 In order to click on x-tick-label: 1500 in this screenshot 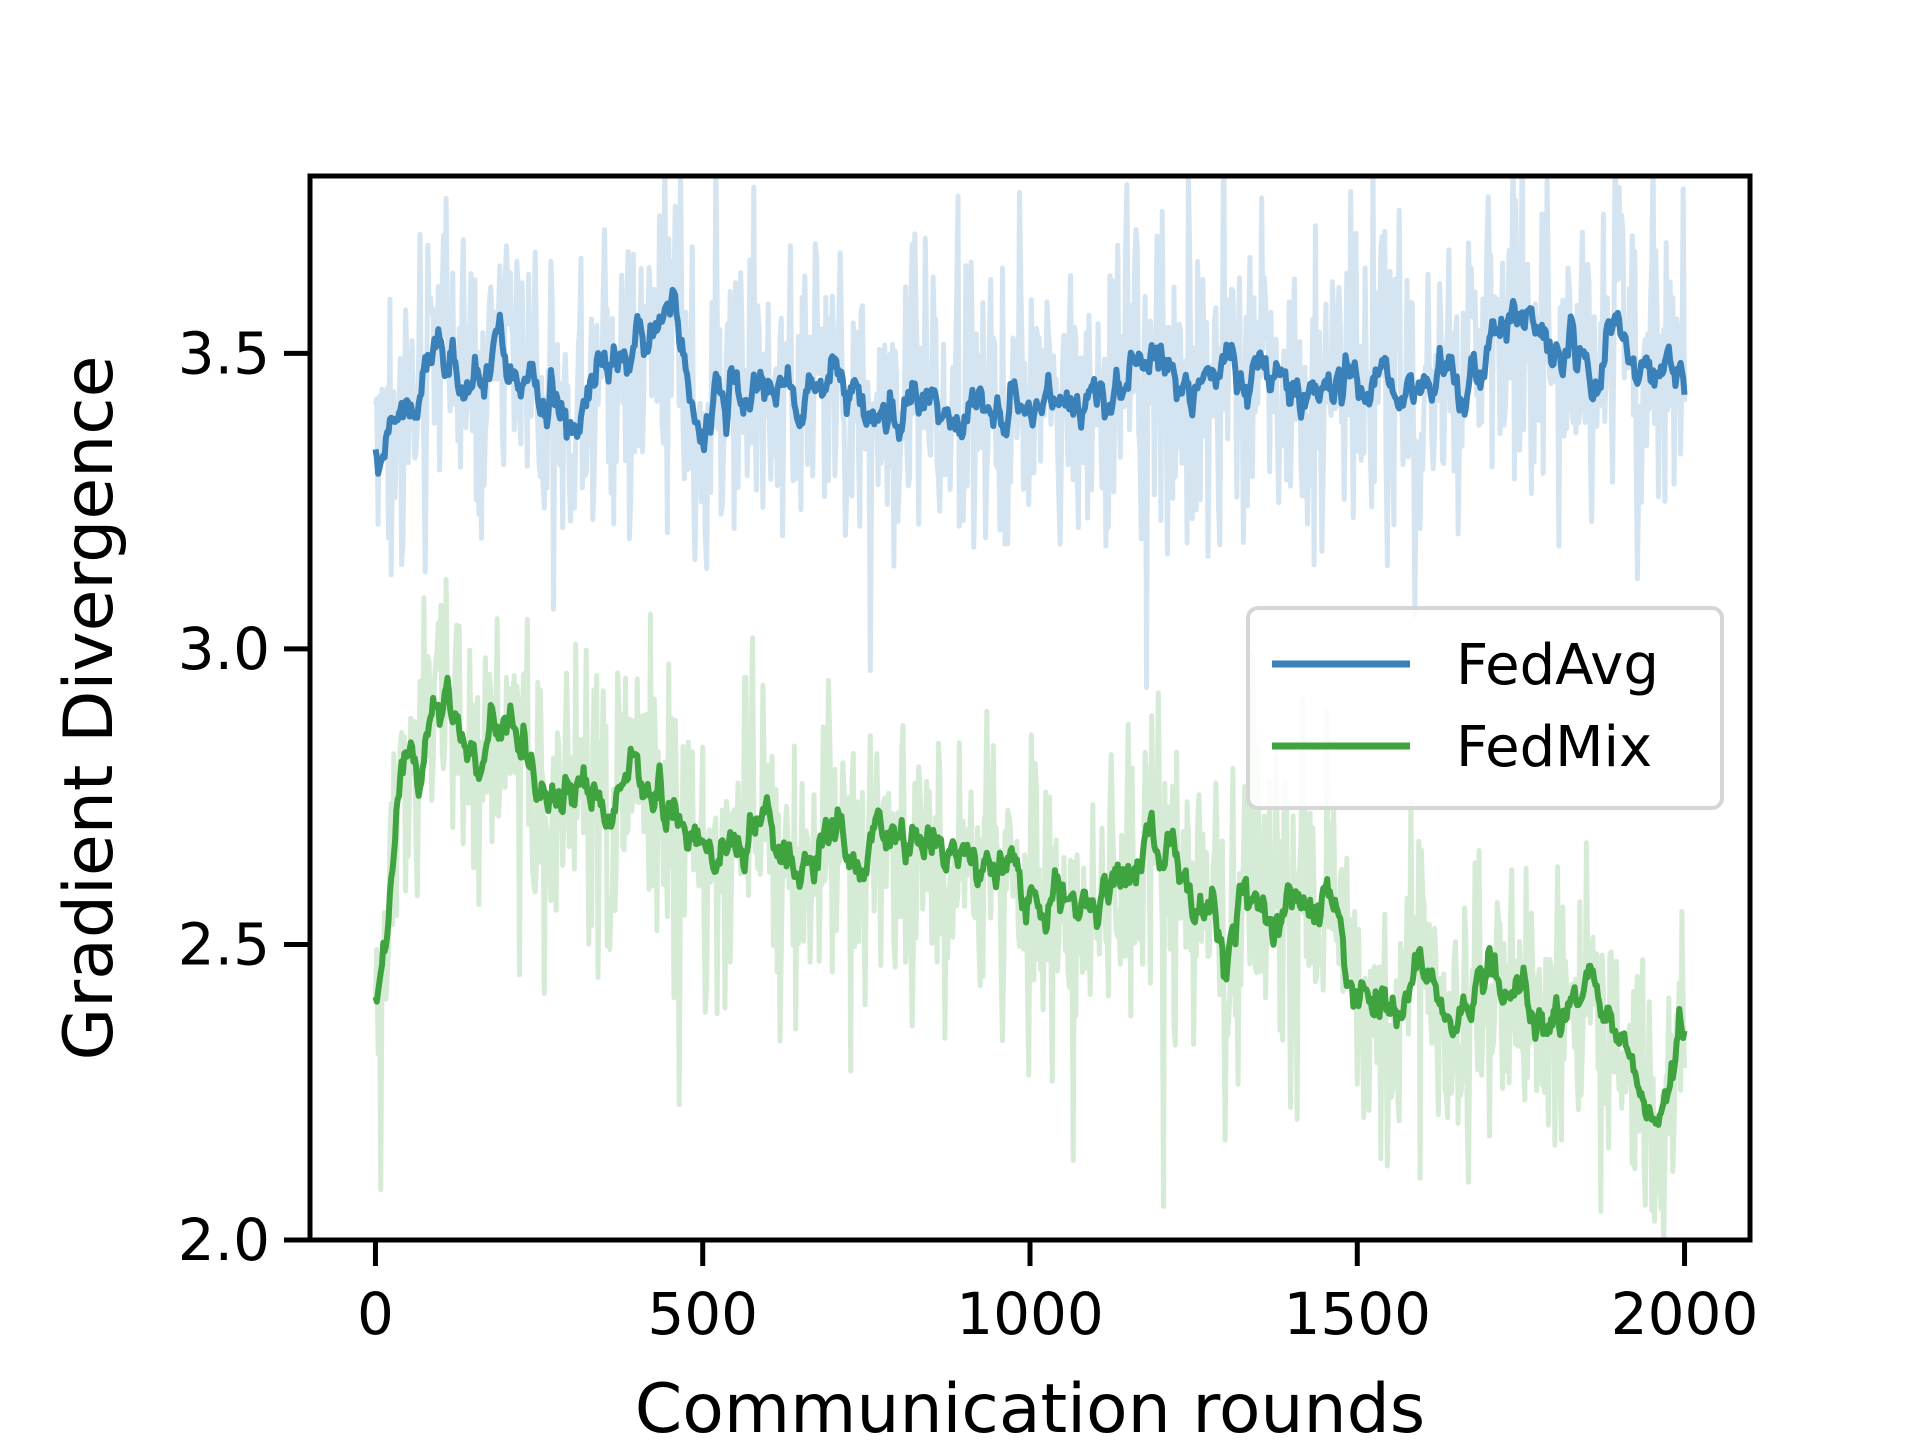, I will do `click(1357, 1314)`.